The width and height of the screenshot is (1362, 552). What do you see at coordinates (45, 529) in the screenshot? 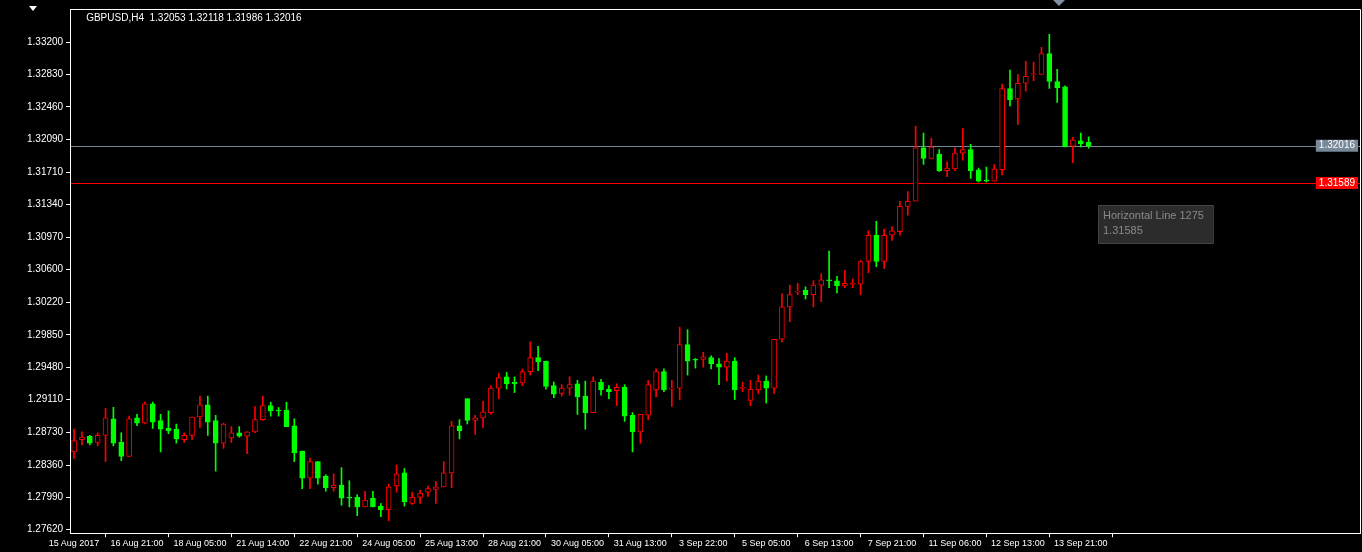
I see `y-tick-label: 1.27620` at bounding box center [45, 529].